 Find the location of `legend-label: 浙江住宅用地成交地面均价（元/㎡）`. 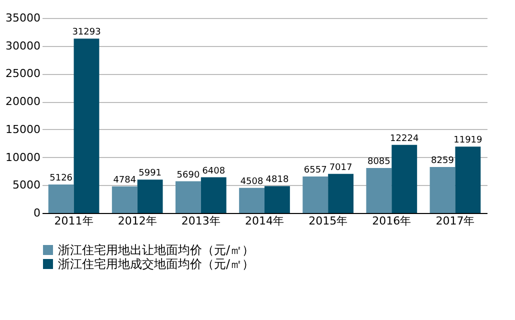

legend-label: 浙江住宅用地成交地面均价（元/㎡） is located at coordinates (156, 264).